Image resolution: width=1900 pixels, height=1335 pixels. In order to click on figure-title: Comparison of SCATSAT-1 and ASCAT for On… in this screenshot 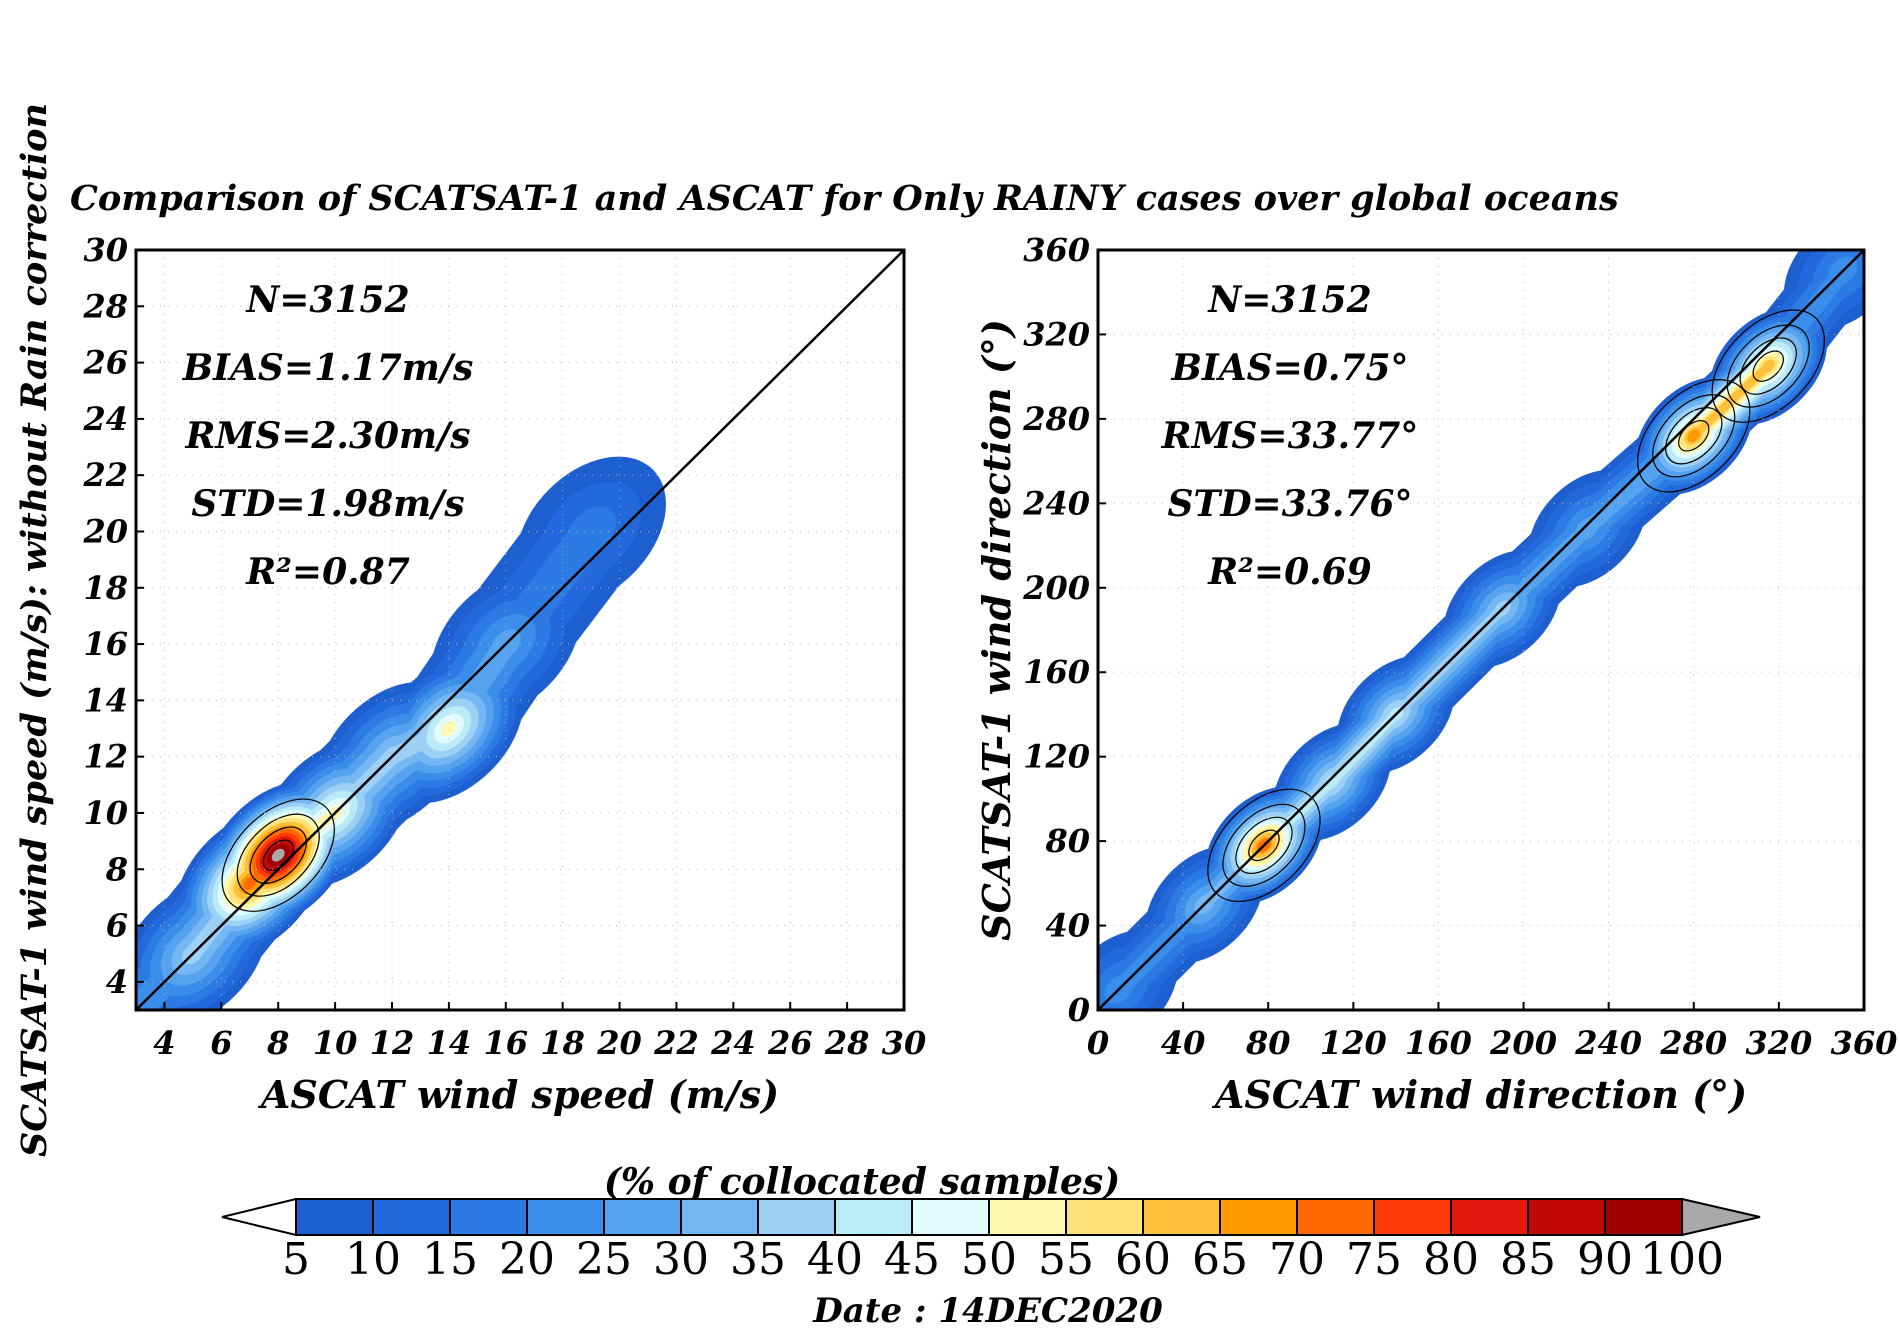, I will do `click(844, 198)`.